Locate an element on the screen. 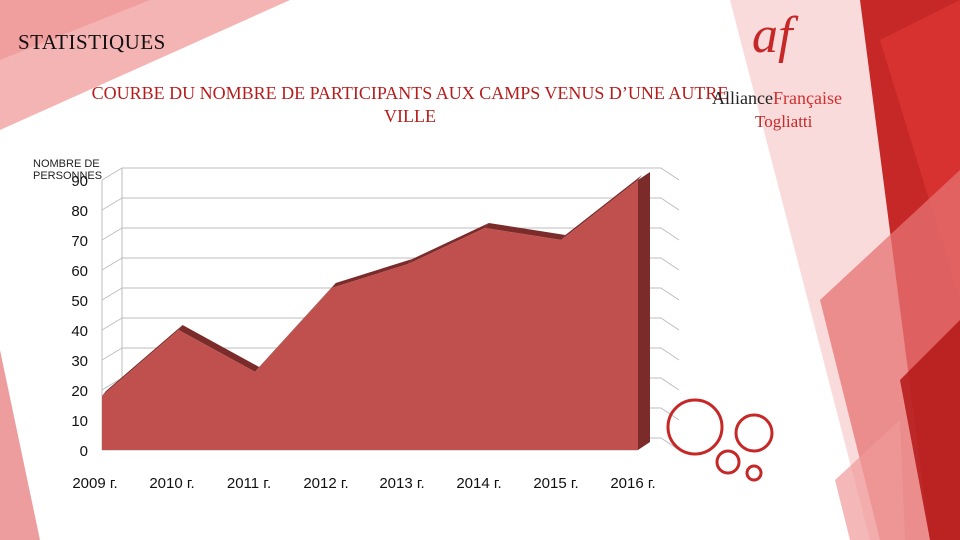  y-tick-label: 60 is located at coordinates (79, 271).